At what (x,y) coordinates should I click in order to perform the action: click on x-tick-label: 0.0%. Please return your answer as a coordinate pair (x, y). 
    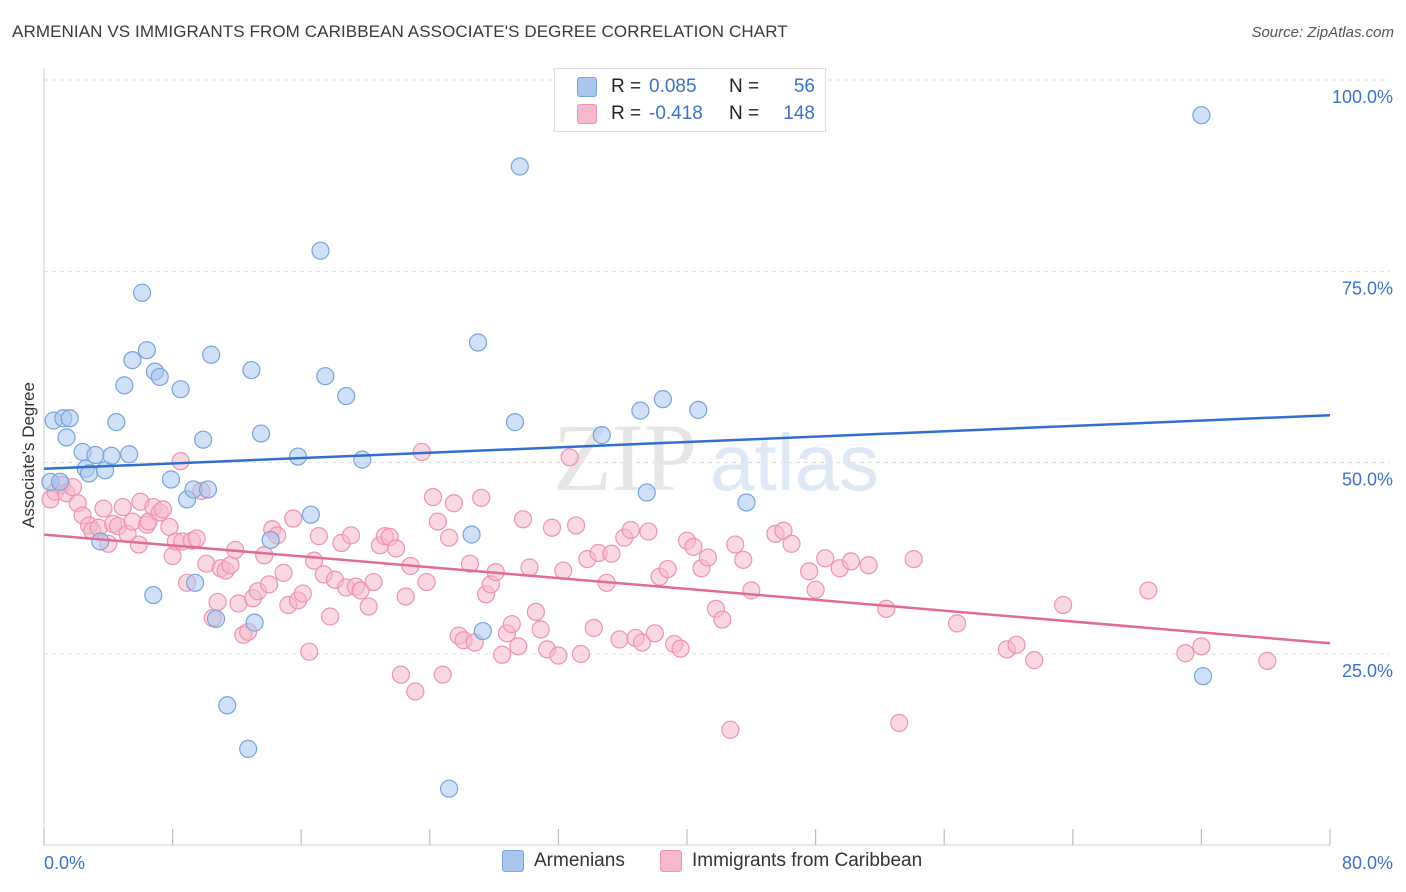
    Looking at the image, I should click on (64, 863).